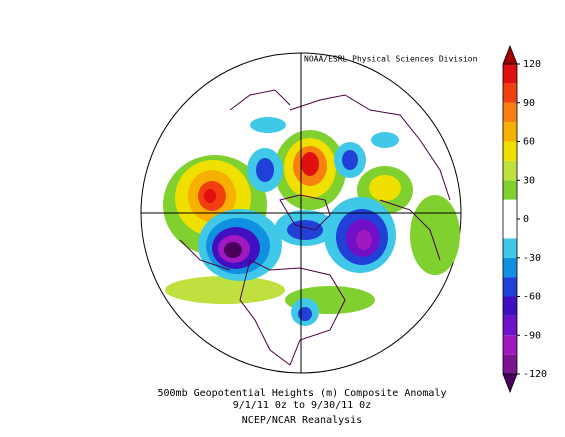 This screenshot has height=437, width=565. I want to click on colorbar-tick-label: 120, so click(532, 64).